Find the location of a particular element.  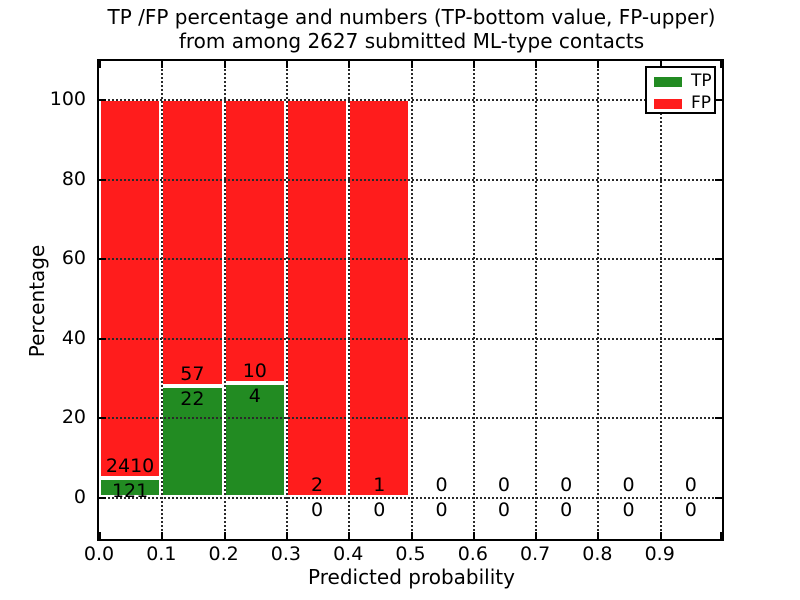

fp-bar-bin0 is located at coordinates (130, 288).